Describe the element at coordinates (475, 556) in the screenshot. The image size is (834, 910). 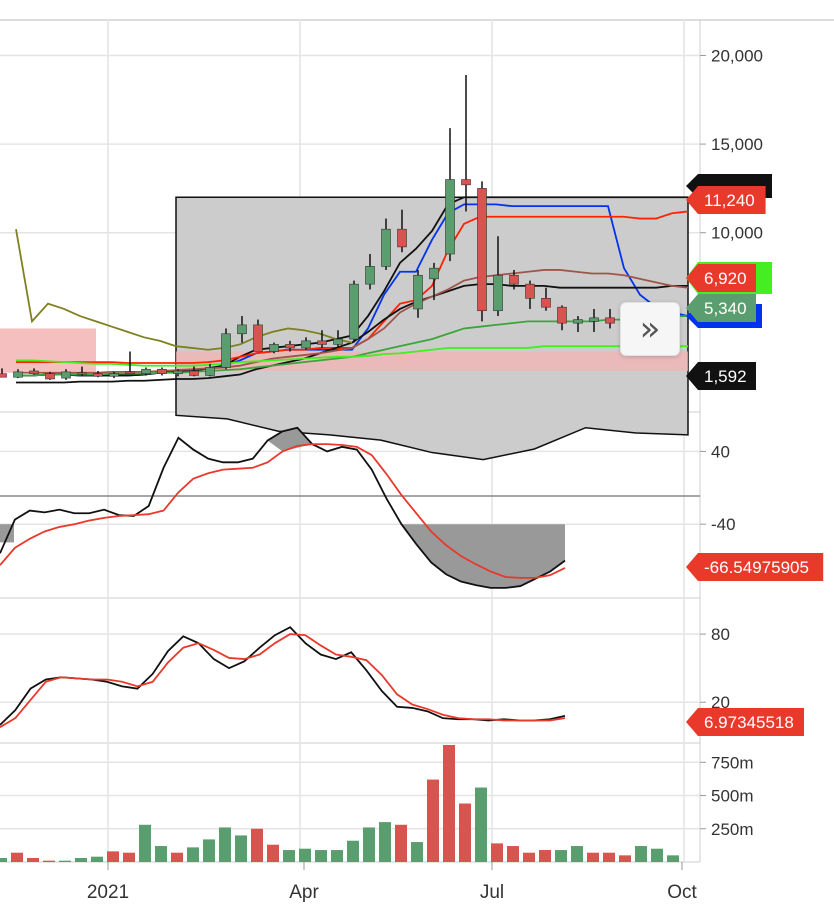
I see `oversold-shade` at that location.